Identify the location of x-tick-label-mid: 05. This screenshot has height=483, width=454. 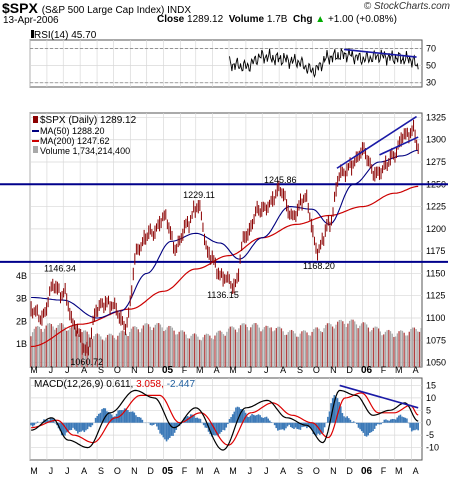
(168, 370).